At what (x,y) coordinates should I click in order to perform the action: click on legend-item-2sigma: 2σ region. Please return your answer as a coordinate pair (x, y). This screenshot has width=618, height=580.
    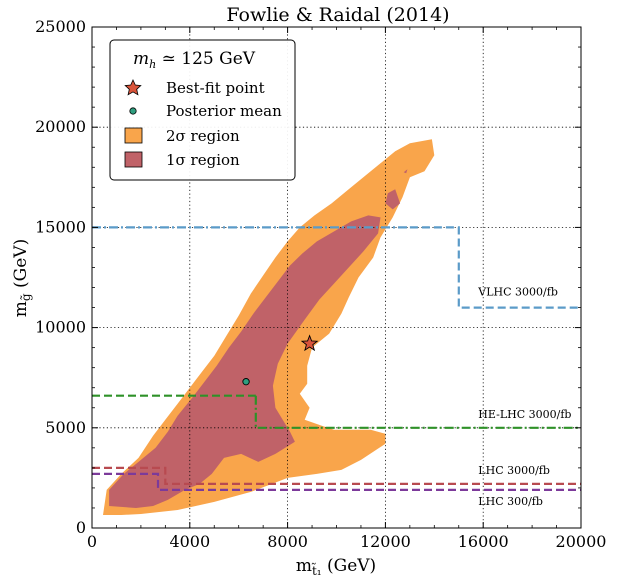
    Looking at the image, I should click on (182, 136).